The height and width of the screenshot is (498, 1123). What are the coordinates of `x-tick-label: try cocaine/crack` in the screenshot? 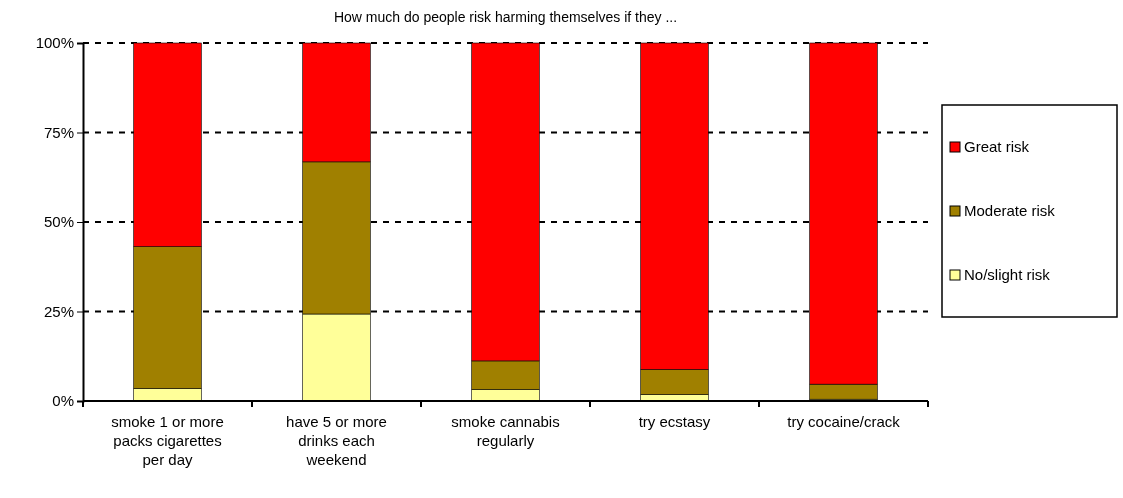 It's located at (844, 421).